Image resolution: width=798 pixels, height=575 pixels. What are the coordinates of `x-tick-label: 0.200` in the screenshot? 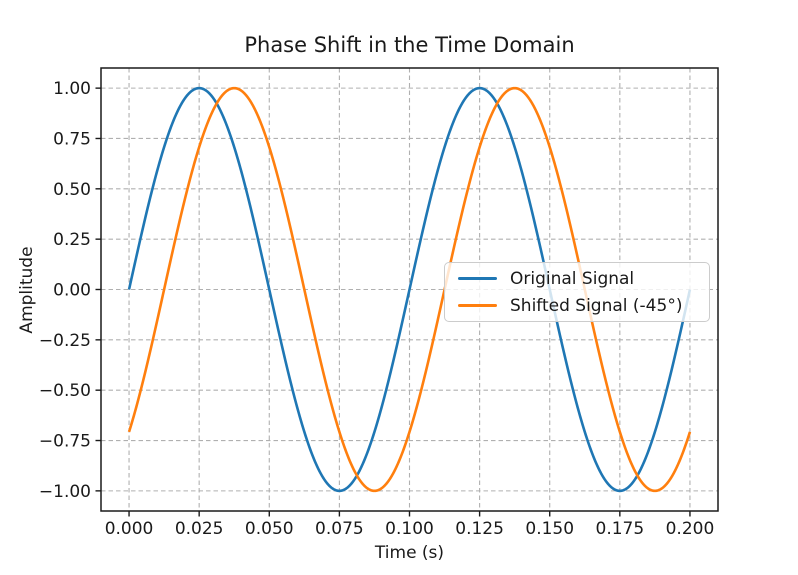 It's located at (690, 529).